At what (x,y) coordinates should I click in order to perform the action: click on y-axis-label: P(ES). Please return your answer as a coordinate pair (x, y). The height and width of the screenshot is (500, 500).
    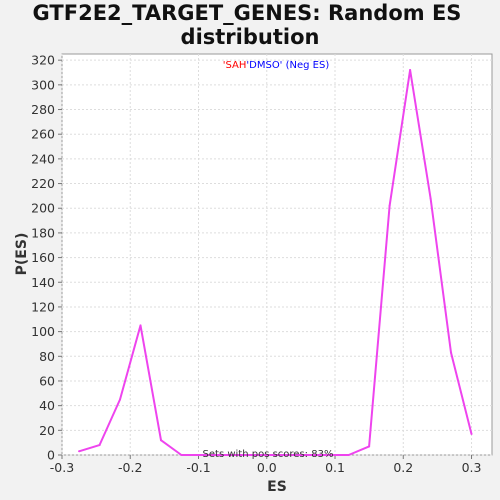
    Looking at the image, I should click on (22, 254).